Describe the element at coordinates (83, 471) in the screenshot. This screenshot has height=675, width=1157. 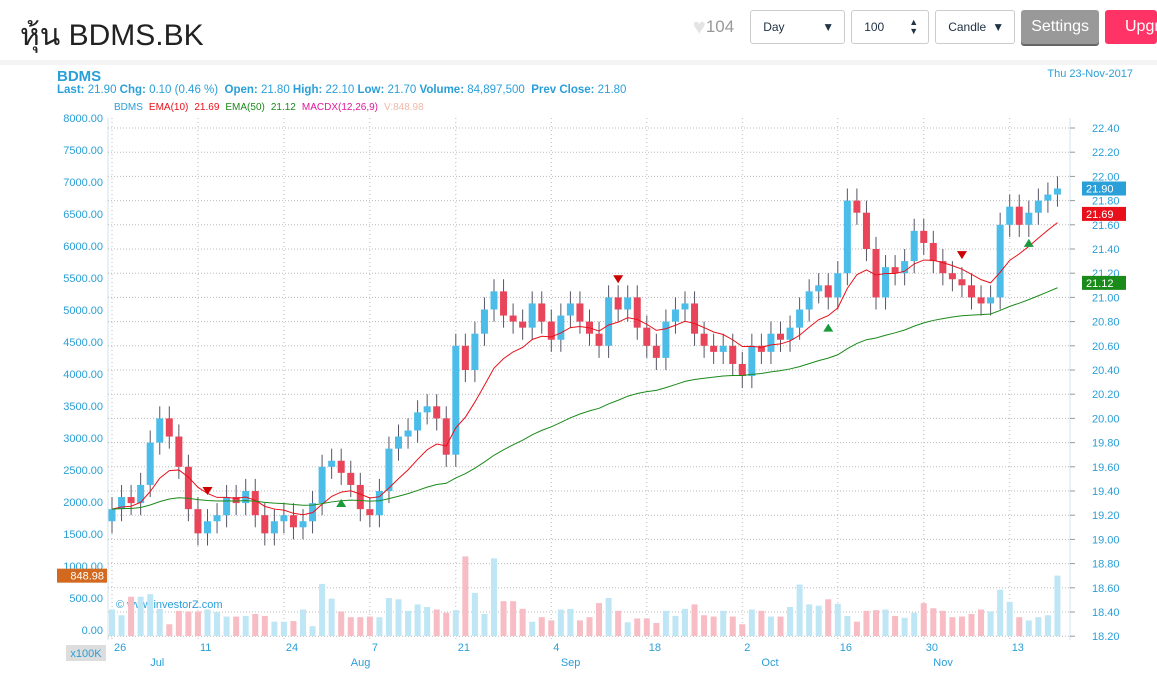
I see `volume-tick-label: 2500.00` at that location.